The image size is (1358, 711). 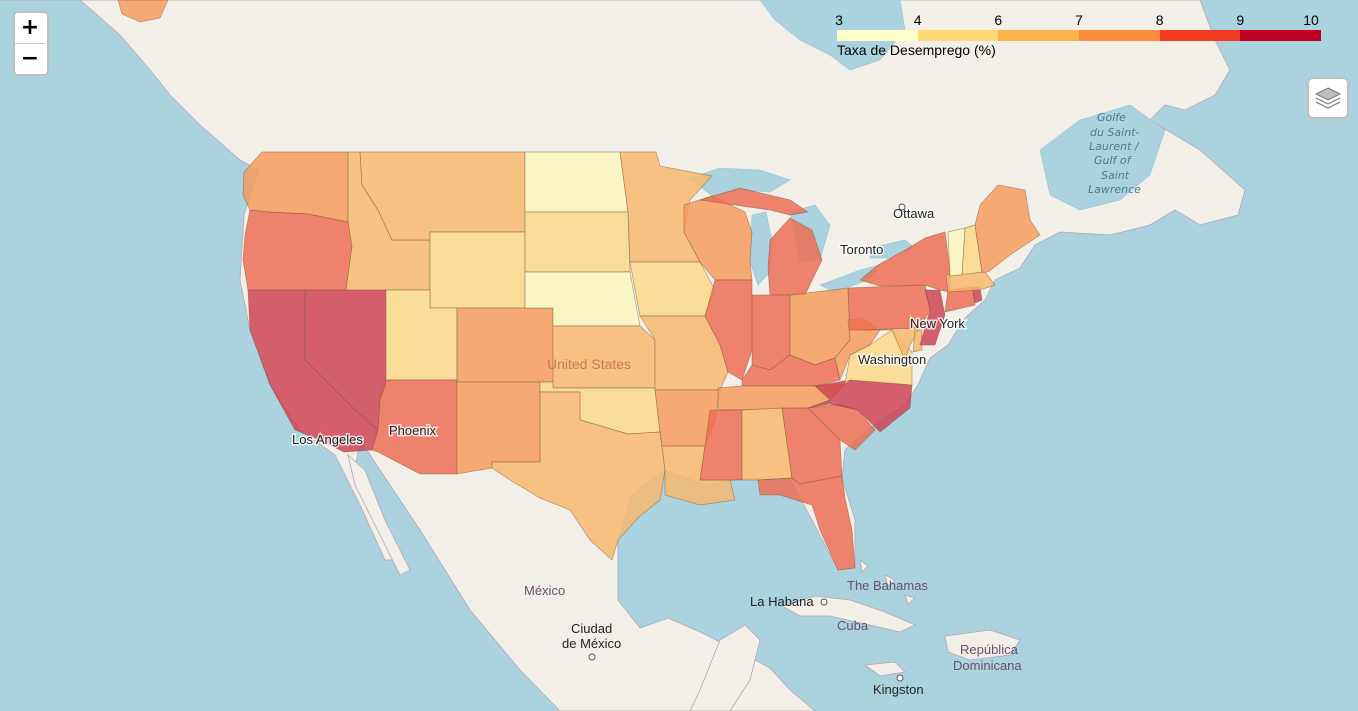 I want to click on legend-tick-3: 3, so click(x=839, y=20).